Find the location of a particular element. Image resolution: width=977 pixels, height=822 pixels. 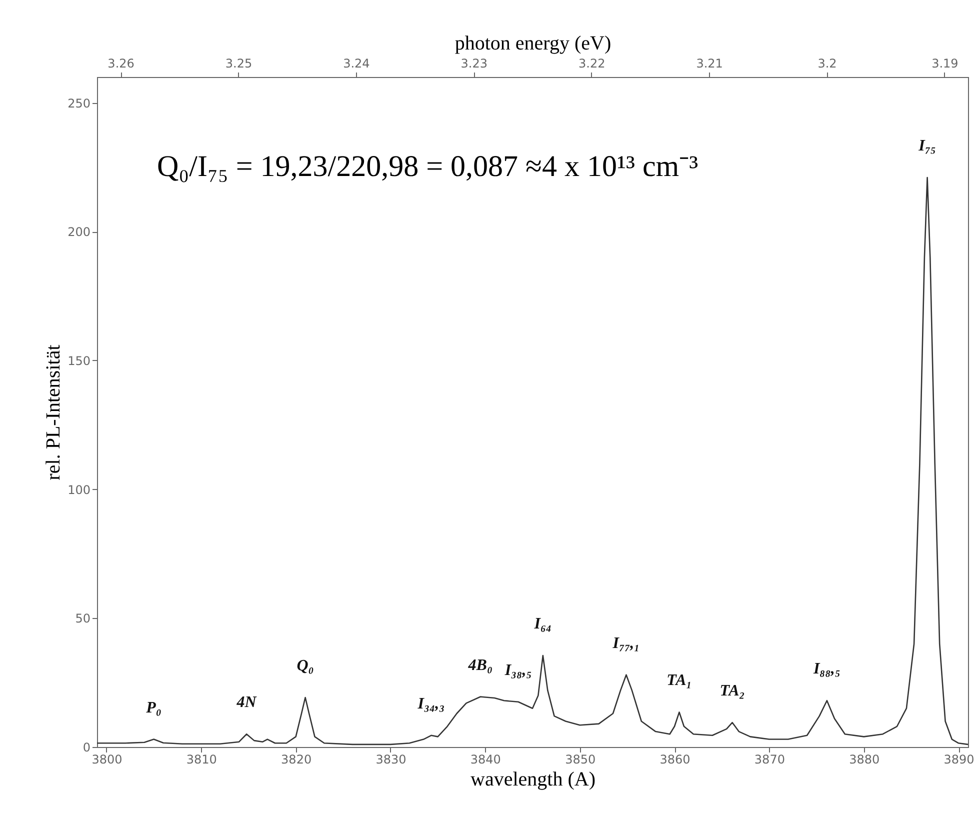

annotation: I₆₄ is located at coordinates (542, 624).